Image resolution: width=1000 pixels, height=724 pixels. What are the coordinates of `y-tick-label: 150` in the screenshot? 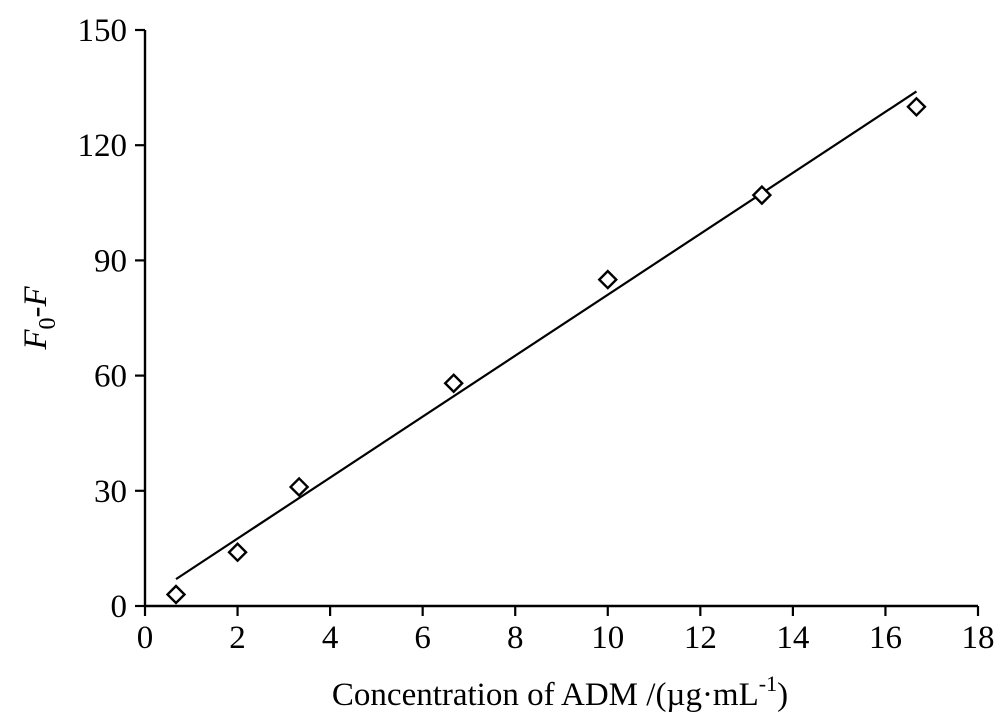 It's located at (103, 31).